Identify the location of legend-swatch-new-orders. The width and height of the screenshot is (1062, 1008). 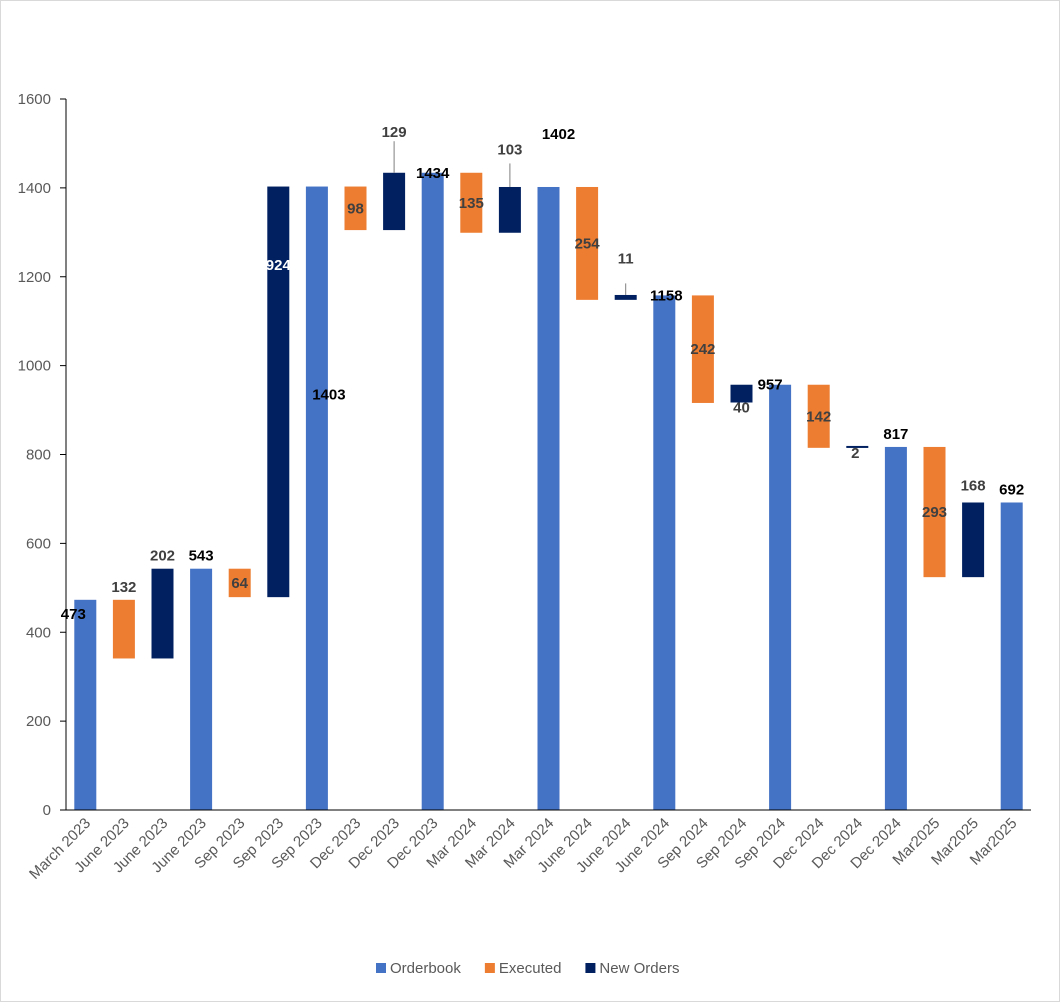
(590, 968).